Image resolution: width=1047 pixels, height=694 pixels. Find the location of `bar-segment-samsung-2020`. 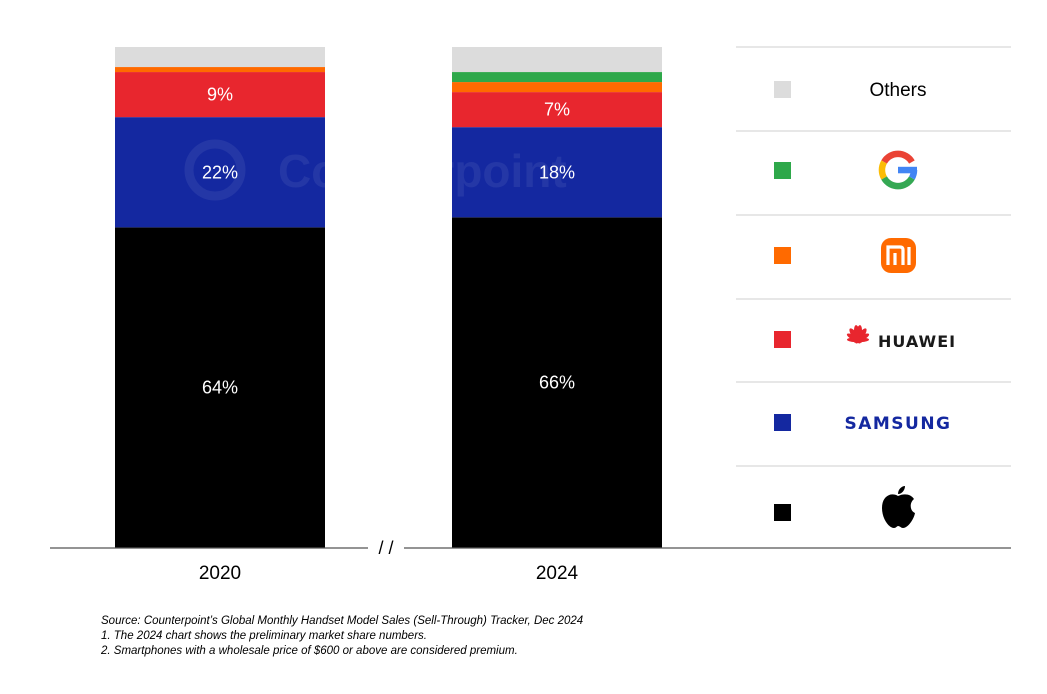

bar-segment-samsung-2020 is located at coordinates (220, 172).